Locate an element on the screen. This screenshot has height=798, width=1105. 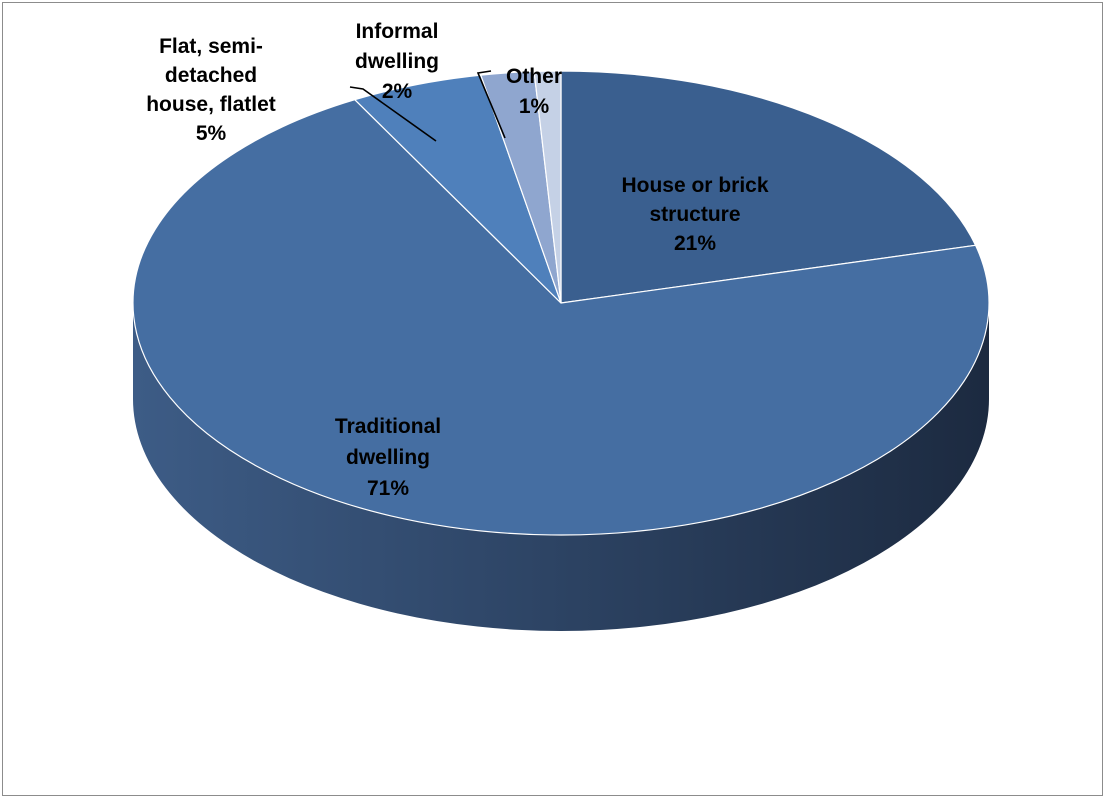
data-label-house-or-brick-structure: House or brick structure 21% is located at coordinates (694, 214).